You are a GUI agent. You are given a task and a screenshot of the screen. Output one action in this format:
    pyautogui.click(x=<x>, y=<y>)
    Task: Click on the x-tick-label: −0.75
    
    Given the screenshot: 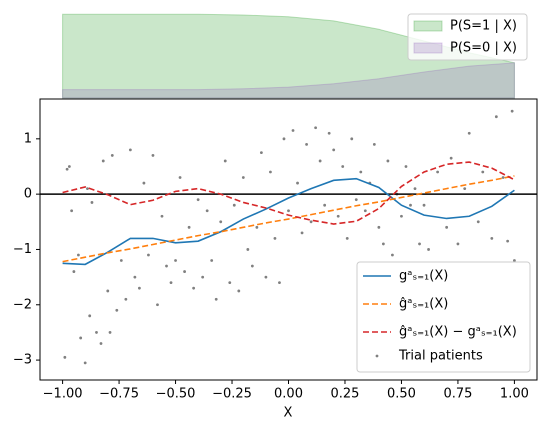 What is the action you would take?
    pyautogui.click(x=119, y=394)
    